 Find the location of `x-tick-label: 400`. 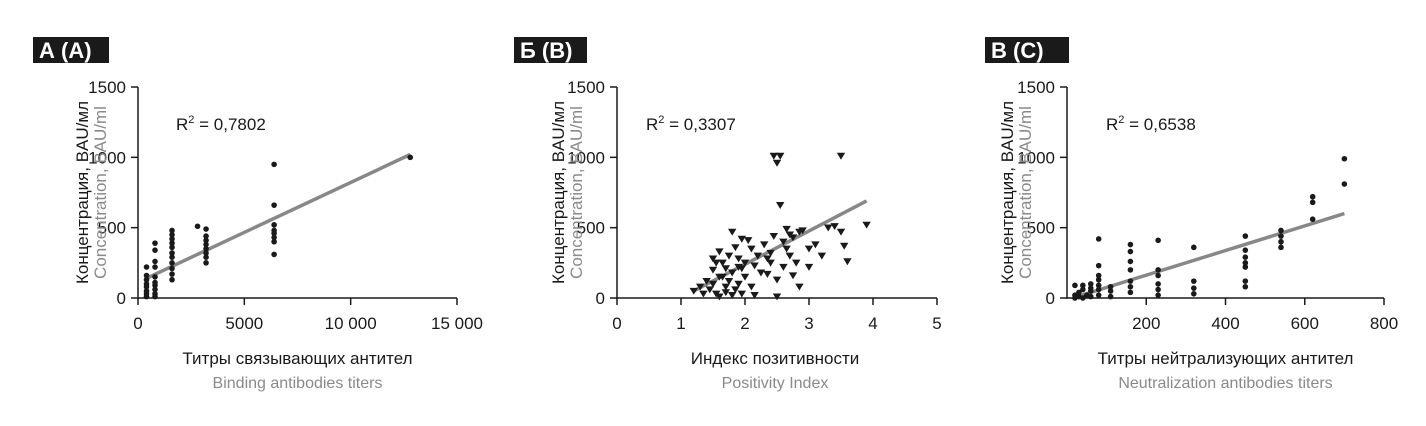

x-tick-label: 400 is located at coordinates (1225, 323).